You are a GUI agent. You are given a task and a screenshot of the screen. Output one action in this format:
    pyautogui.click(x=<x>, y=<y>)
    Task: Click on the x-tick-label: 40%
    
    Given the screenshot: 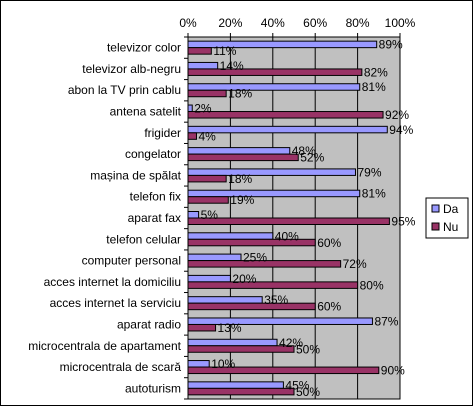 What is the action you would take?
    pyautogui.click(x=273, y=23)
    